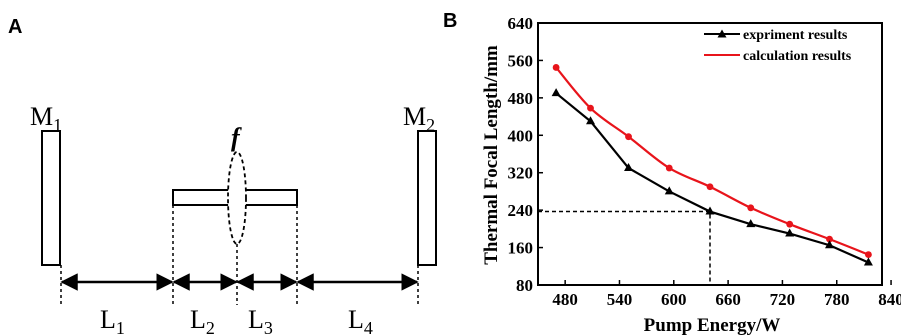 The height and width of the screenshot is (336, 901). What do you see at coordinates (112, 320) in the screenshot?
I see `label-l1: L1` at bounding box center [112, 320].